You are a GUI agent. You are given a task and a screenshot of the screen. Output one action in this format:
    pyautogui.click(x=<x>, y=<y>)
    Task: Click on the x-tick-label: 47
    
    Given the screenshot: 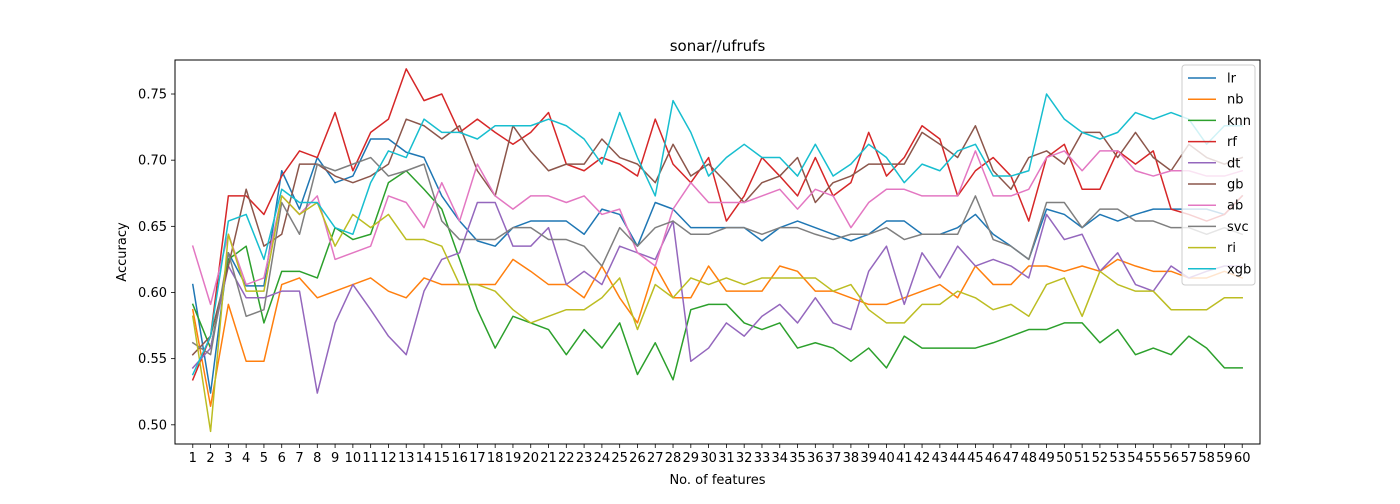 What is the action you would take?
    pyautogui.click(x=1011, y=458)
    